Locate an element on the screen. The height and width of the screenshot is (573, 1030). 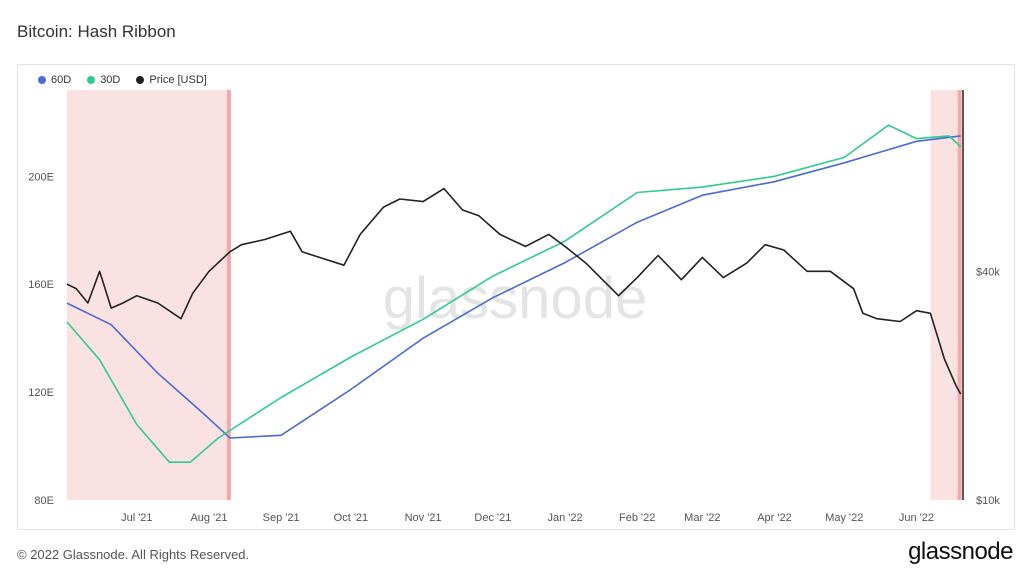
y-left-tick-label: 120E is located at coordinates (41, 393).